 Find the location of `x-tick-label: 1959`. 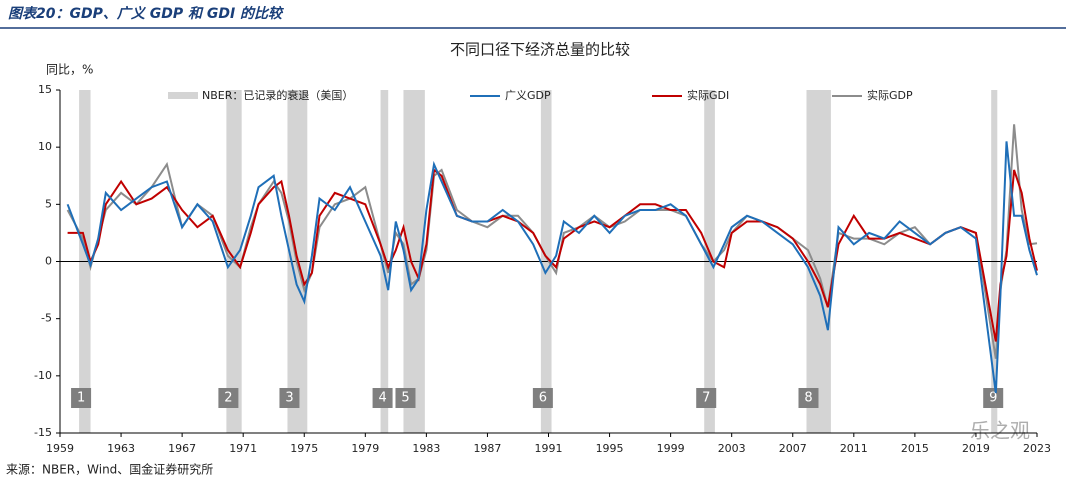

x-tick-label: 1959 is located at coordinates (60, 448).